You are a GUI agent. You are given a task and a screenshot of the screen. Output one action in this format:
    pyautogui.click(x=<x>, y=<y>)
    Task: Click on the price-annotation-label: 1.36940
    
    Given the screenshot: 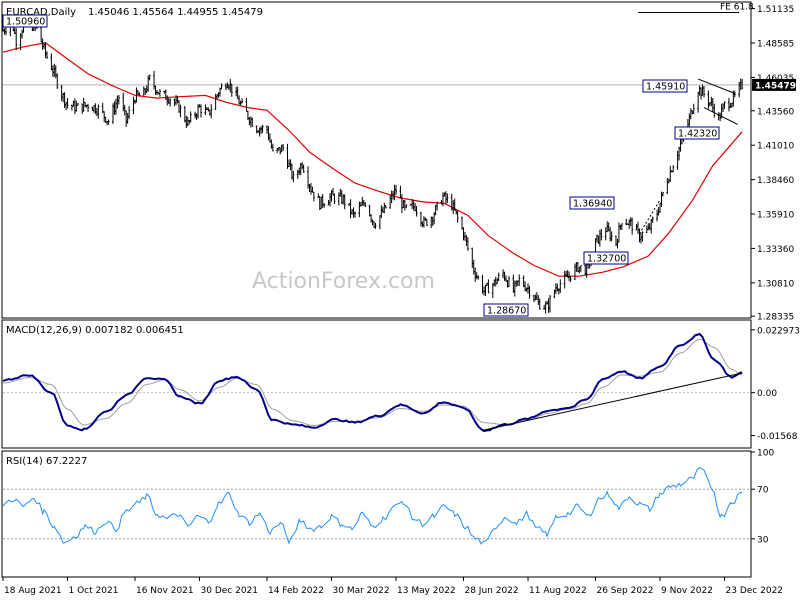 What is the action you would take?
    pyautogui.click(x=592, y=204)
    